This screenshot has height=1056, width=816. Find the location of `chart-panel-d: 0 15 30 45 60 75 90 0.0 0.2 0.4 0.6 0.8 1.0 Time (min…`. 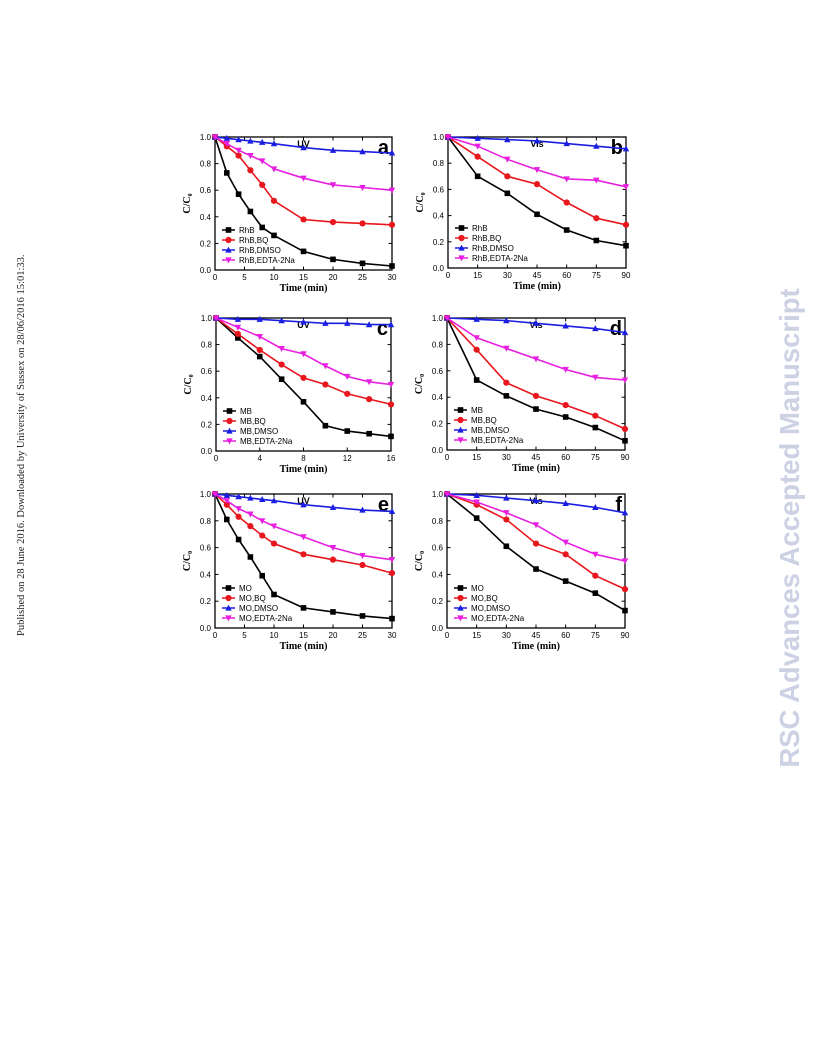

chart-panel-d: 0 15 30 45 60 75 90 0.0 0.2 0.4 0.6 0.8 1.0 Time (min… is located at coordinates (522, 394).